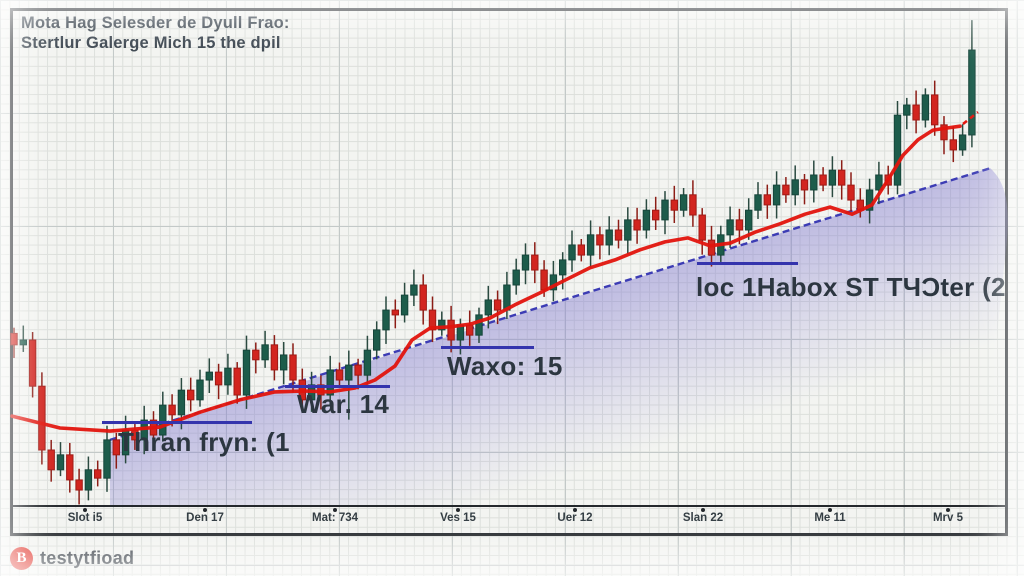 This screenshot has width=1024, height=576. What do you see at coordinates (703, 518) in the screenshot?
I see `x-axis-label: Slan 22` at bounding box center [703, 518].